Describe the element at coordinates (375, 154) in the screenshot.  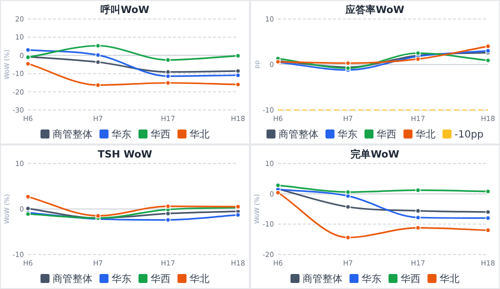
I see `chart-title: 完单WoW` at that location.